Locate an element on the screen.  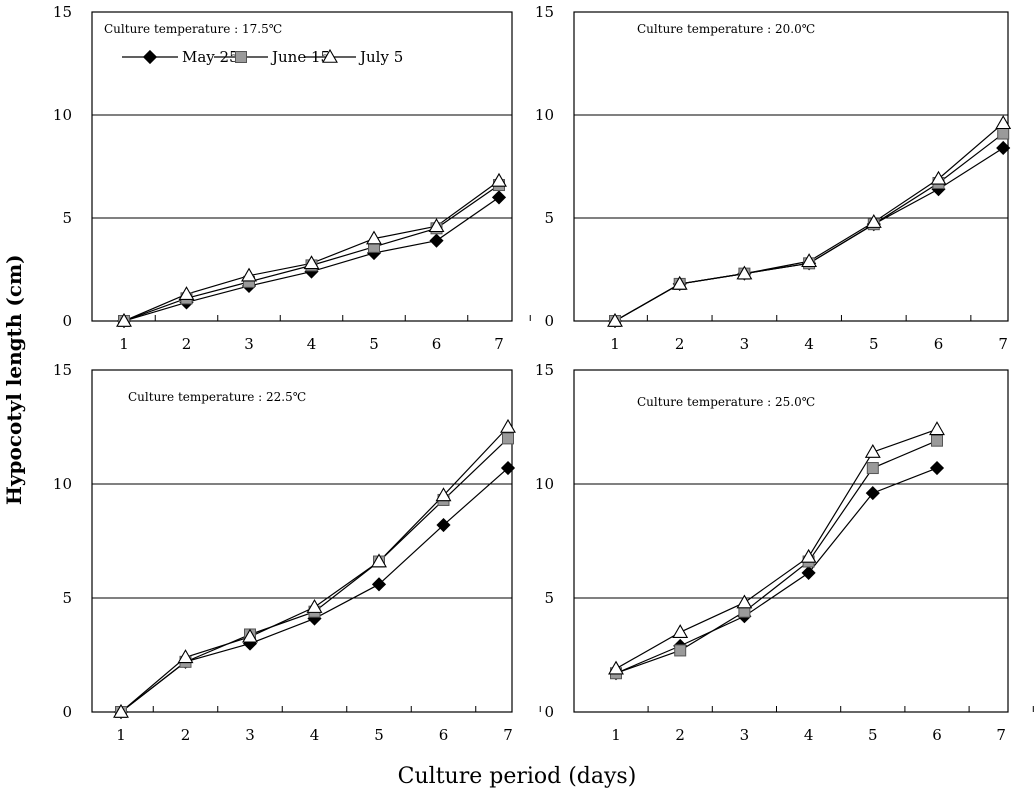
legend: May 25 June 15 July 5 is located at coordinates (262, 57).